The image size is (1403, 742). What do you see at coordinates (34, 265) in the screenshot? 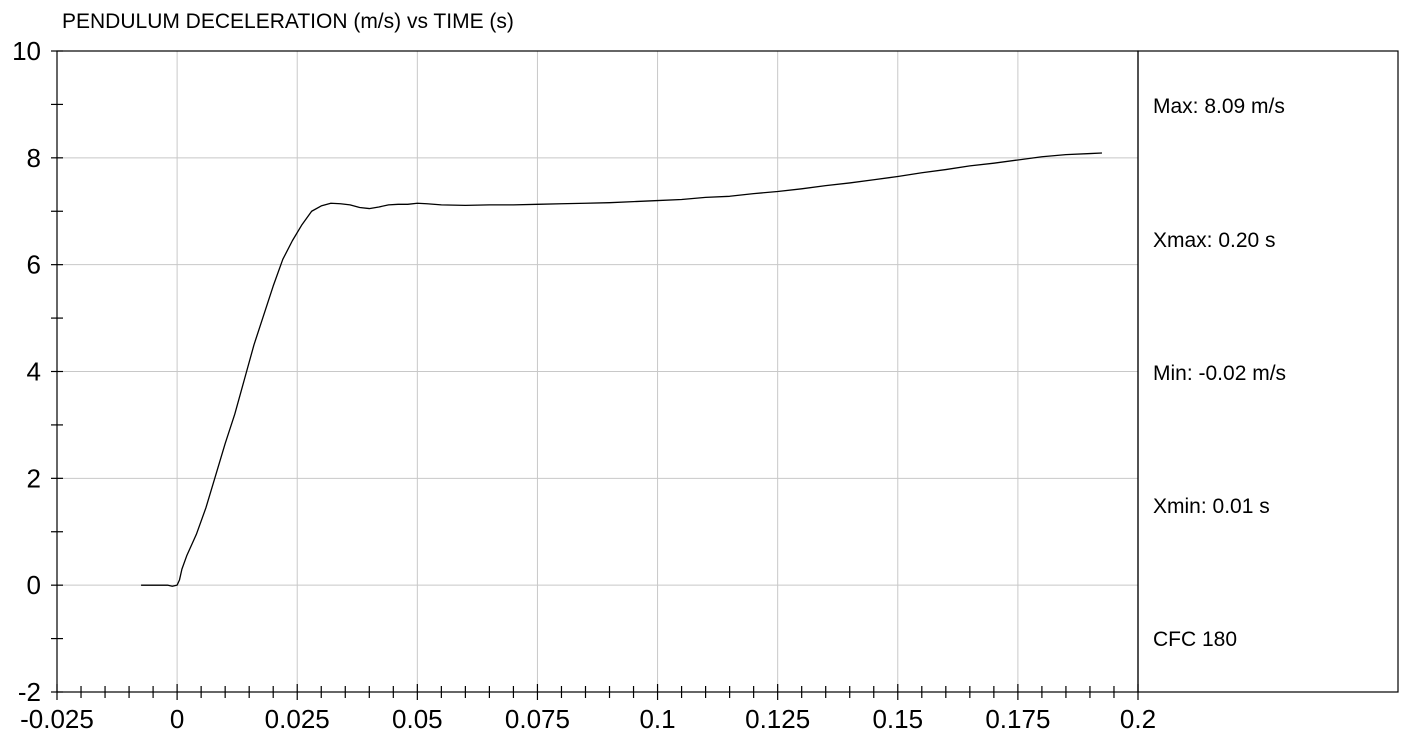
I see `y-tick-label: 6` at bounding box center [34, 265].